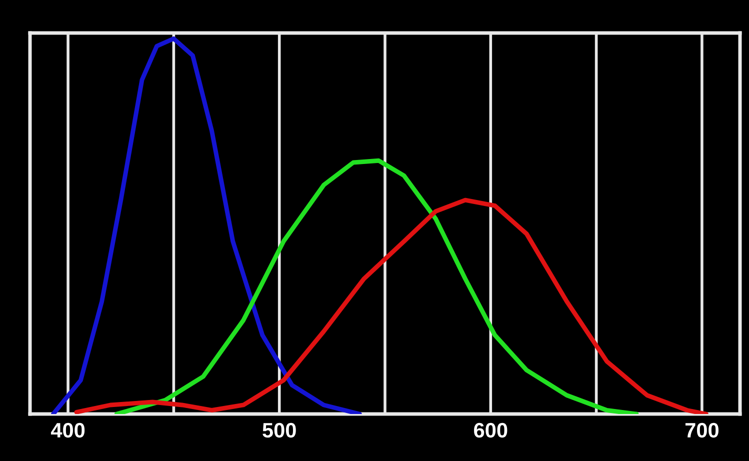 Image resolution: width=749 pixels, height=461 pixels. I want to click on x-tick-label: 600, so click(491, 430).